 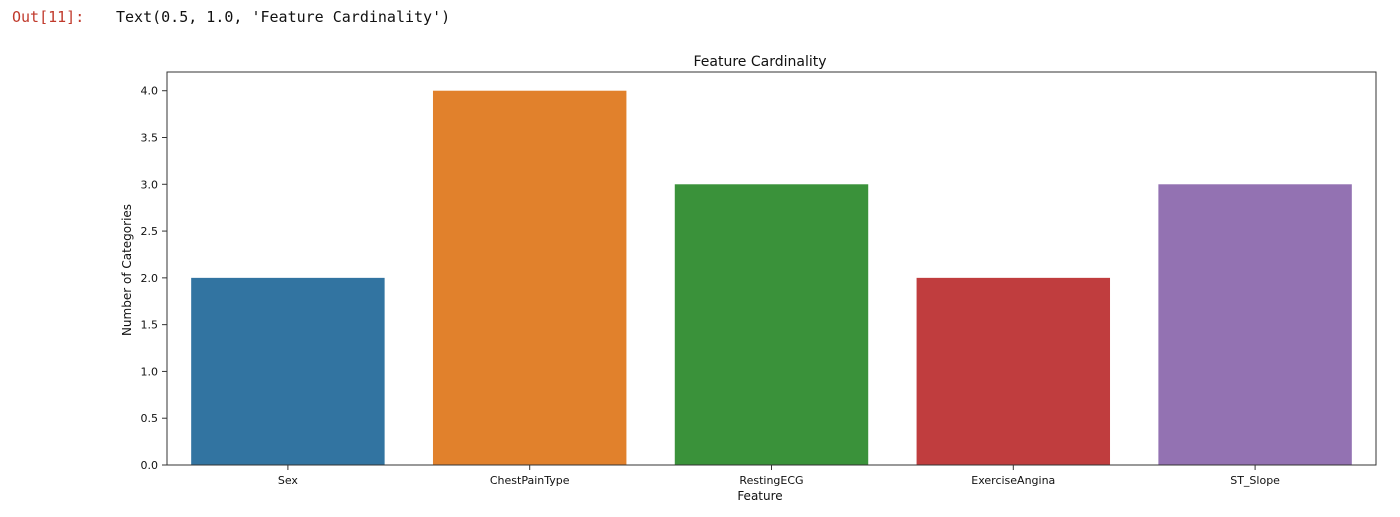 I want to click on y-axis-label: Number of Categories, so click(x=127, y=270).